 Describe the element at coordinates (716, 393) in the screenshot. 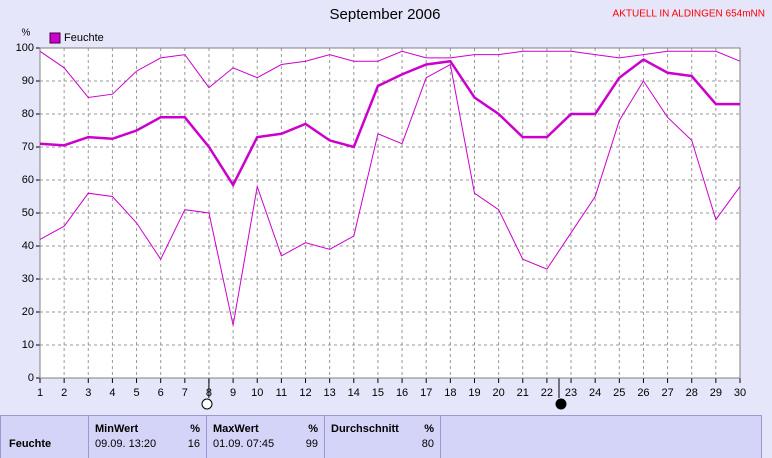

I see `x-tick-label: 29` at that location.